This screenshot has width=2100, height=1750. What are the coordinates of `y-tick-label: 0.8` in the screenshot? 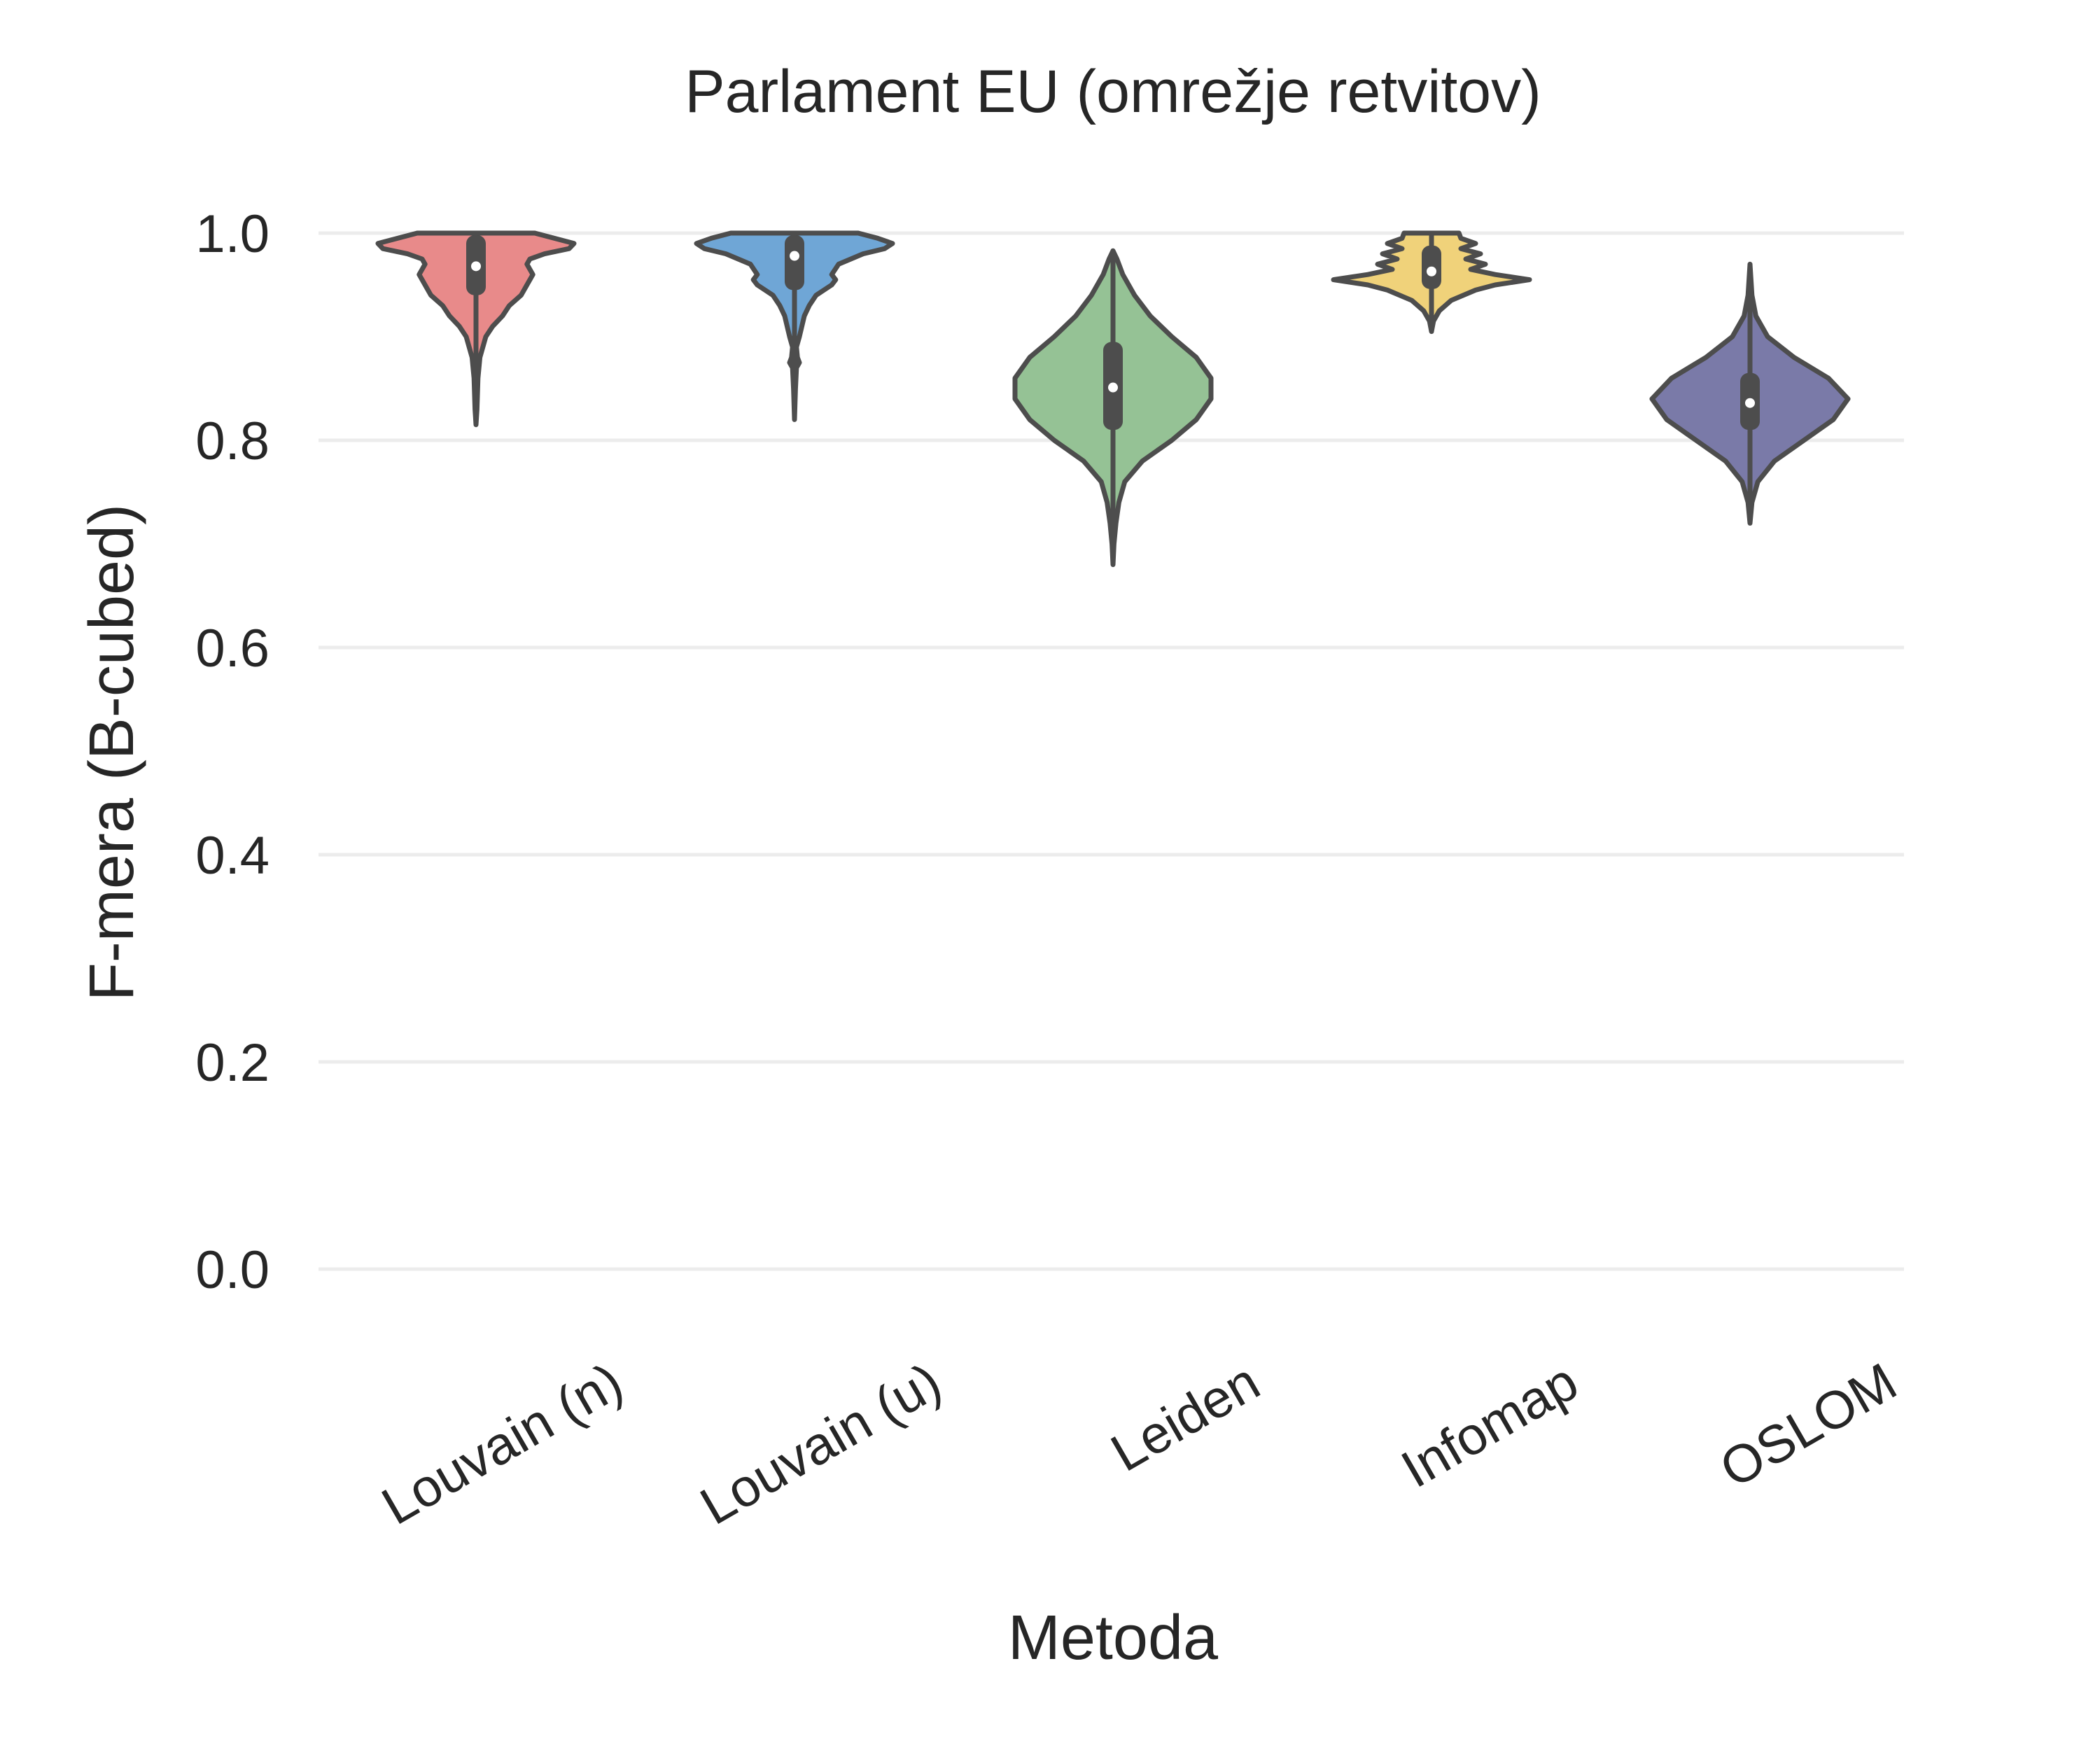 It's located at (232, 441).